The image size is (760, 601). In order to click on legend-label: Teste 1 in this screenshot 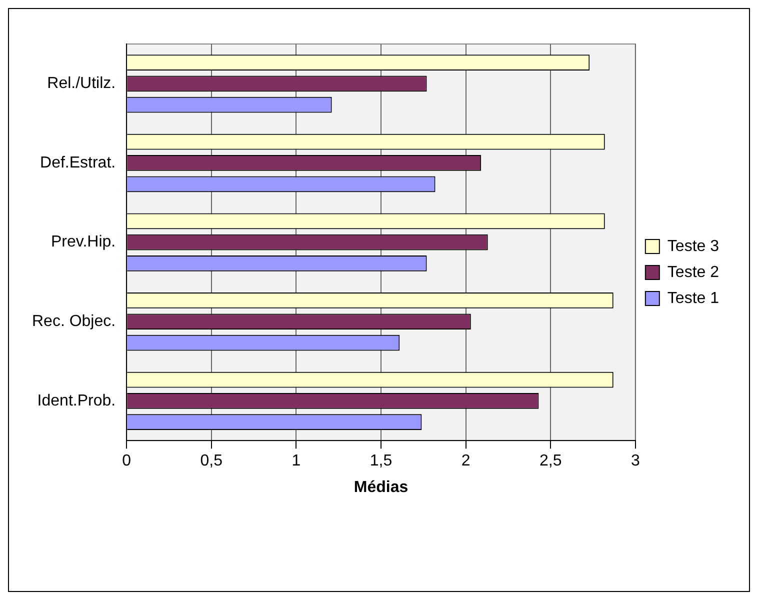, I will do `click(693, 298)`.